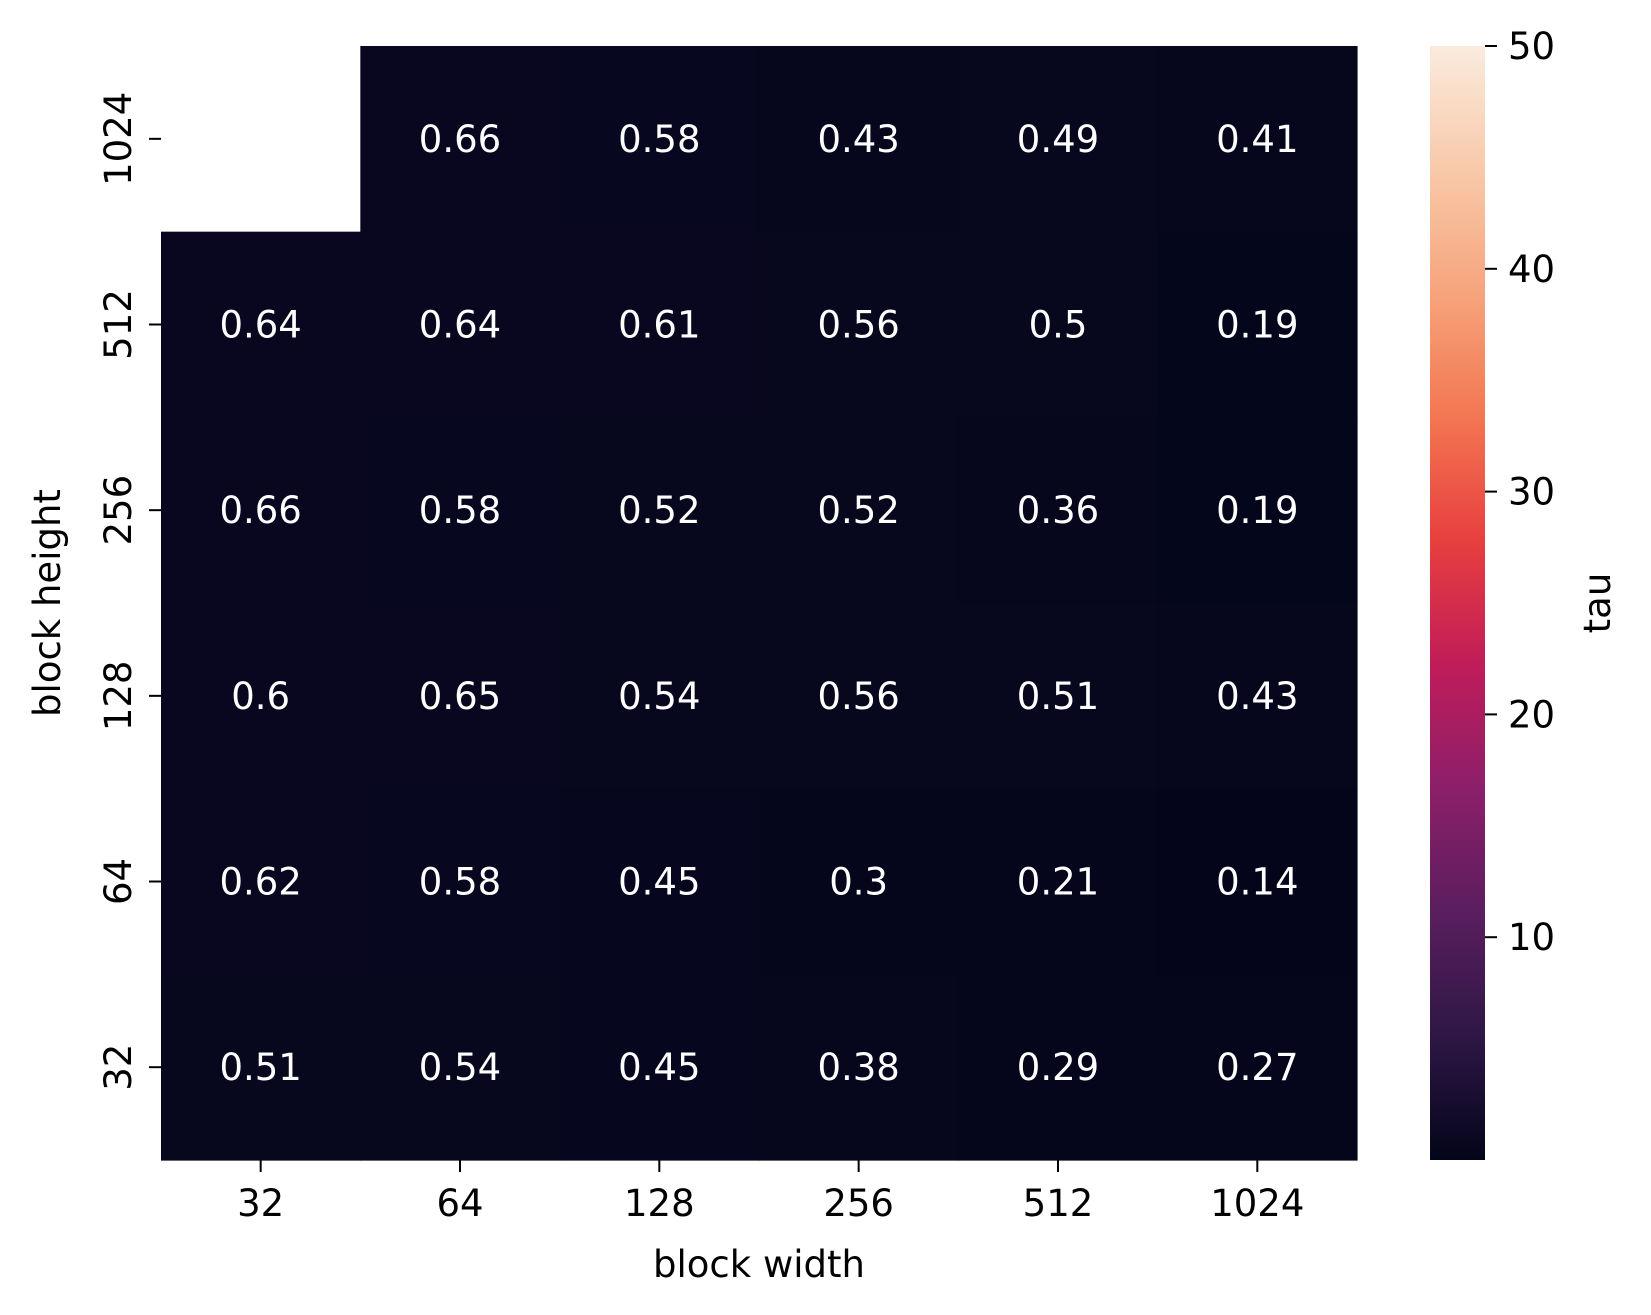 The image size is (1651, 1315). I want to click on cell-value-label: 0.5, so click(1058, 325).